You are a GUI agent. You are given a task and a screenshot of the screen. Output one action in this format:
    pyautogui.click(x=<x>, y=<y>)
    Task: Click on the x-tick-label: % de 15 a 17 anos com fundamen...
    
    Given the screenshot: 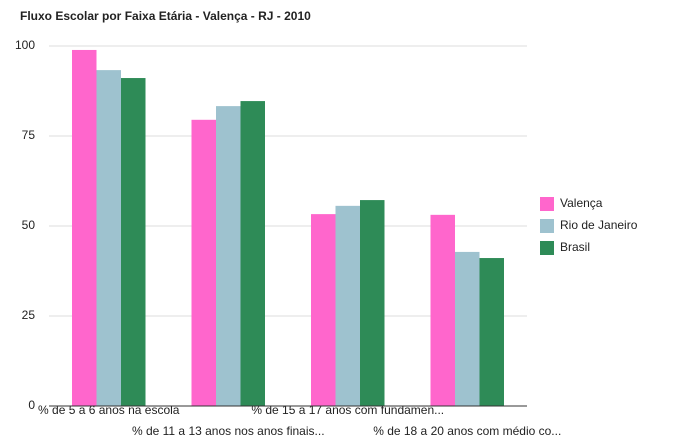 What is the action you would take?
    pyautogui.click(x=347, y=410)
    